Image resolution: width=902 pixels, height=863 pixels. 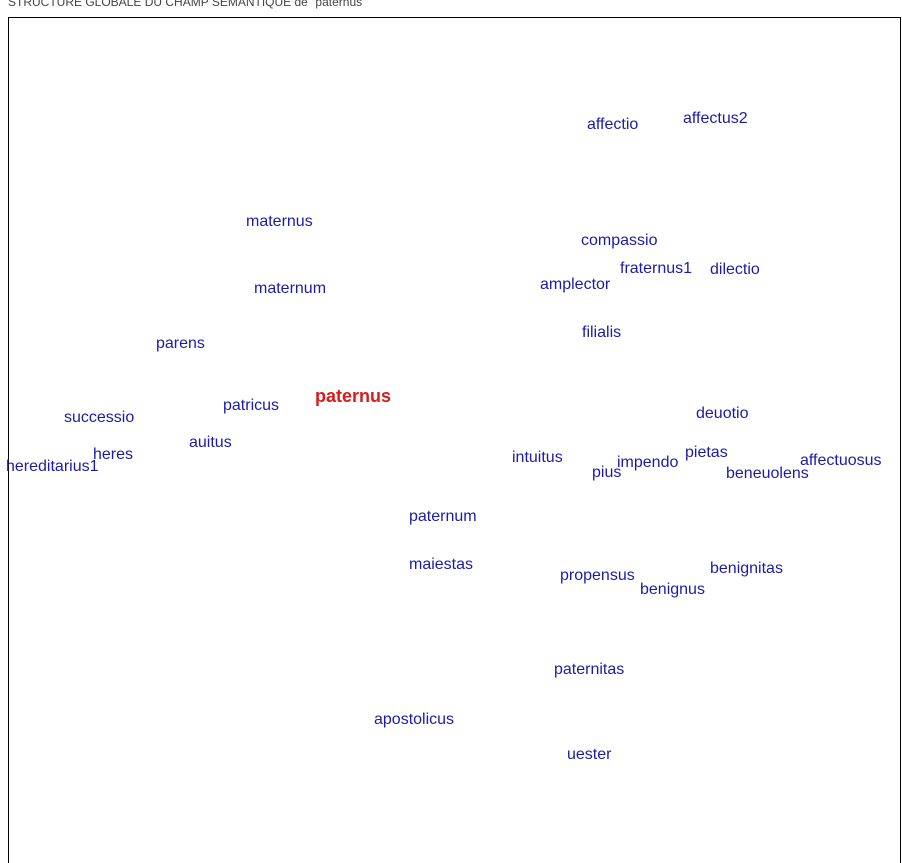 What do you see at coordinates (841, 460) in the screenshot?
I see `word-label: affectuosus` at bounding box center [841, 460].